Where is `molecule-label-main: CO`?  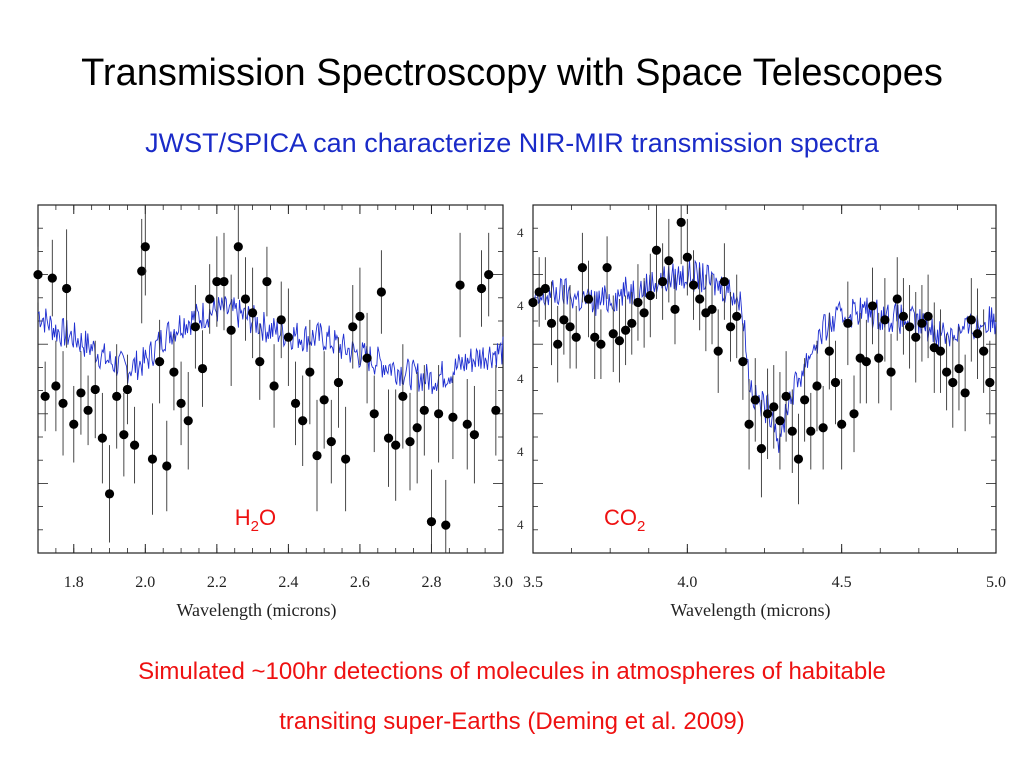 molecule-label-main: CO is located at coordinates (620, 517).